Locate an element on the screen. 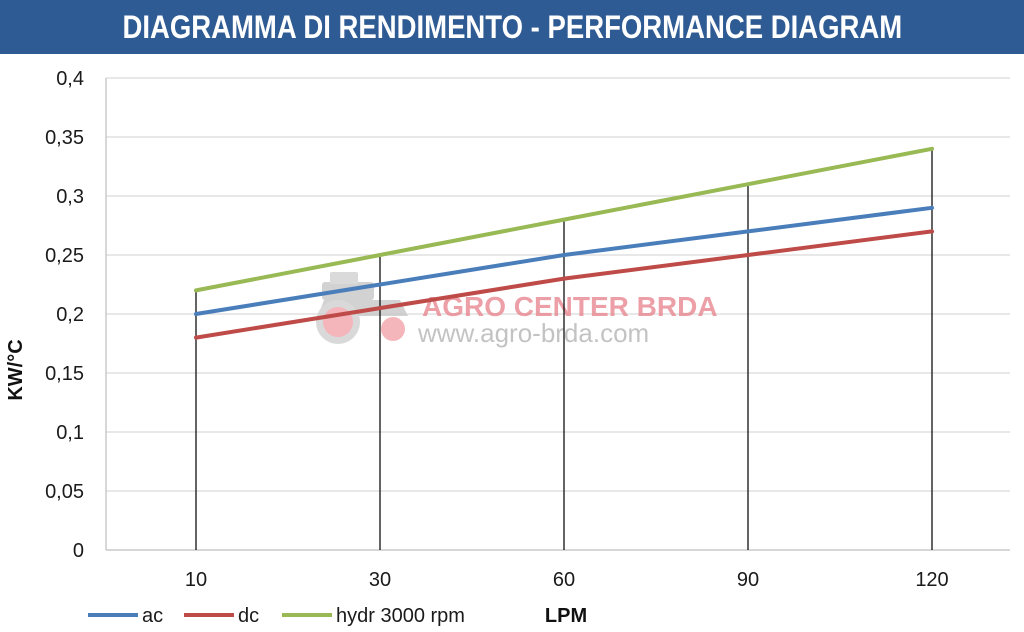 This screenshot has width=1024, height=632. series-line-ac is located at coordinates (564, 260).